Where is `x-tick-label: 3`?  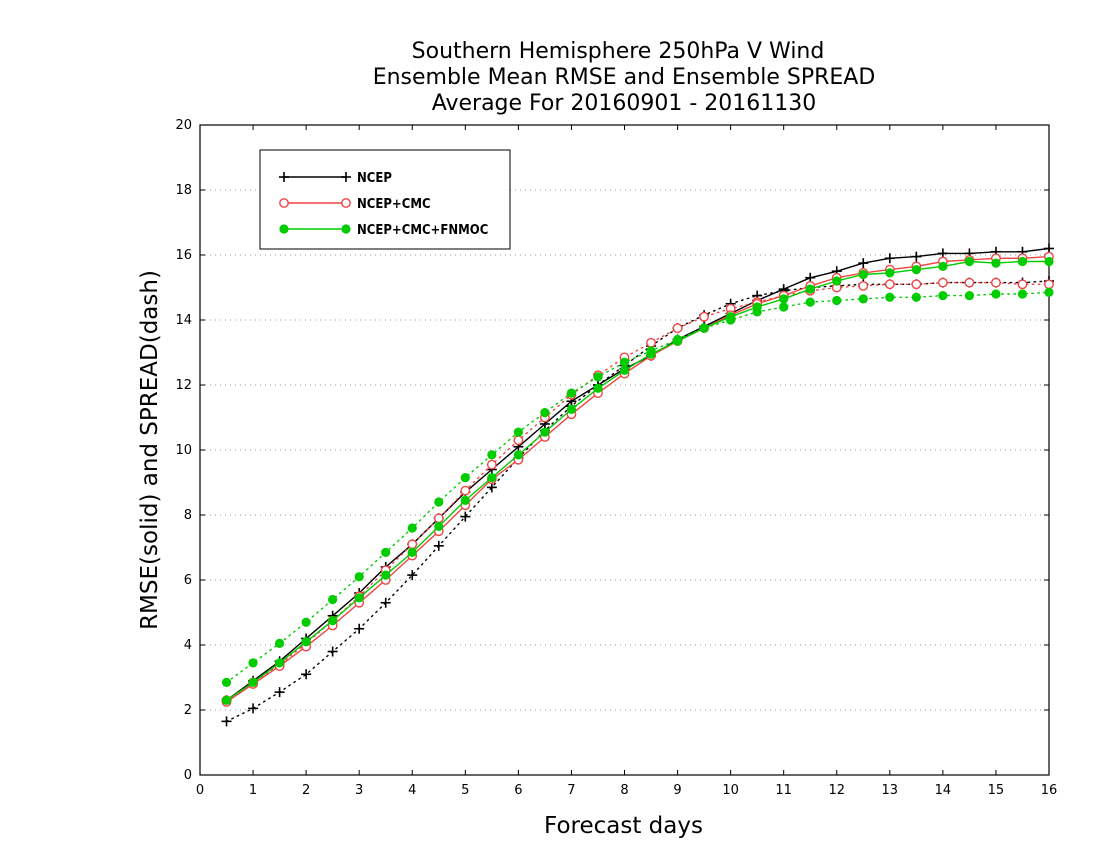 x-tick-label: 3 is located at coordinates (359, 790).